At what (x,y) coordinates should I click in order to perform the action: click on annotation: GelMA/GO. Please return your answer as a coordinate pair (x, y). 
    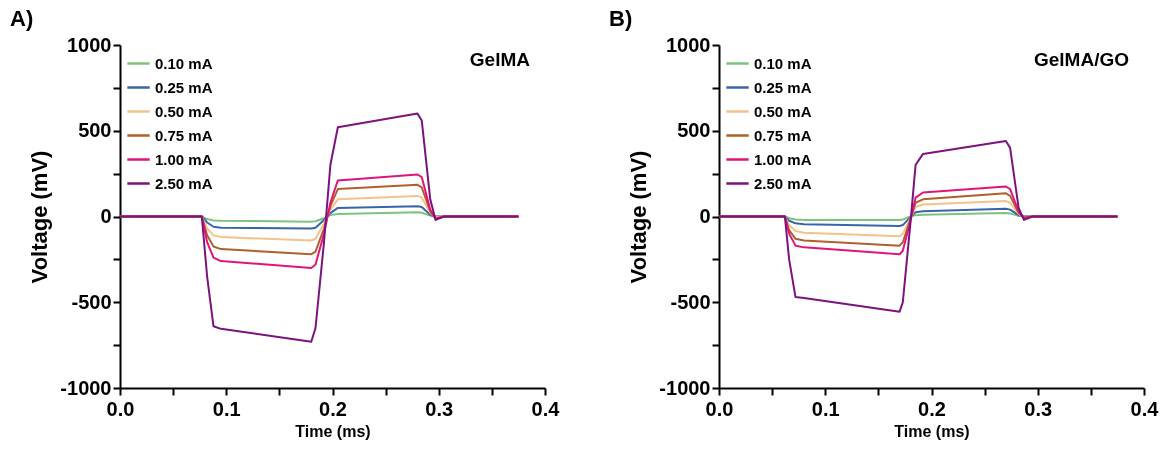
    Looking at the image, I should click on (1081, 59).